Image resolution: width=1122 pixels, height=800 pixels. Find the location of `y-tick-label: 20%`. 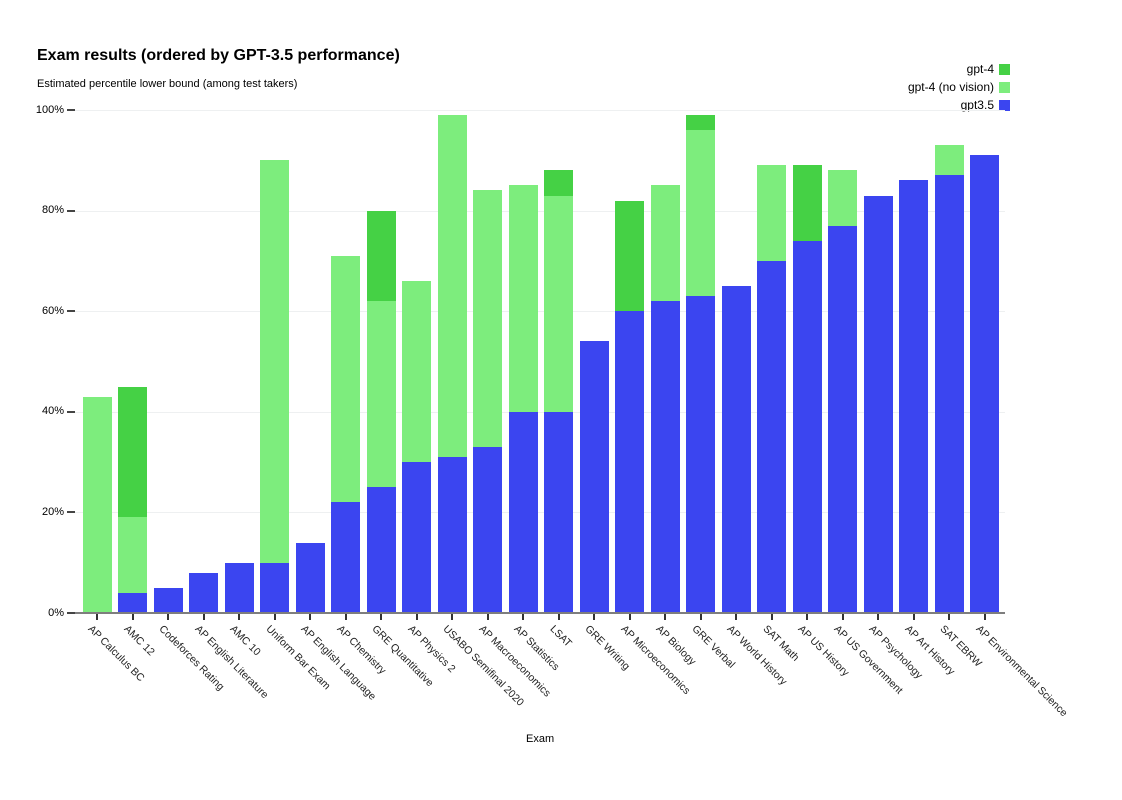

y-tick-label: 20% is located at coordinates (52, 511).